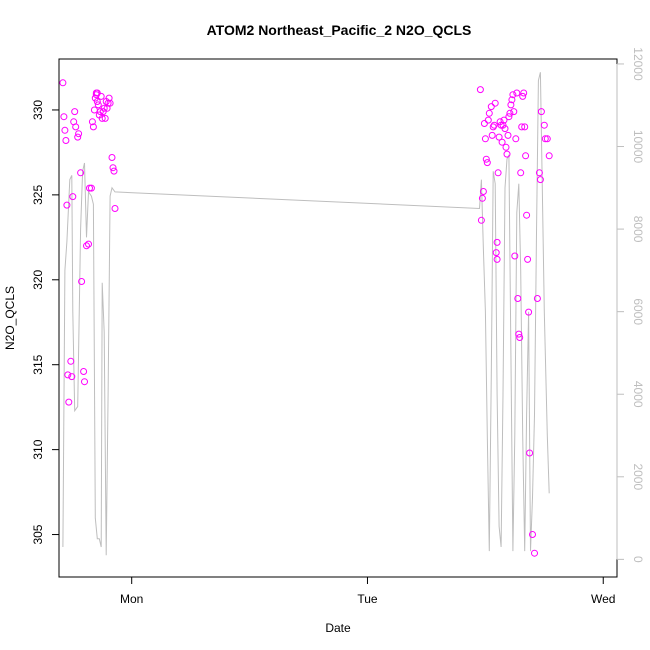 Image resolution: width=650 pixels, height=650 pixels. Describe the element at coordinates (630, 305) in the screenshot. I see `y-axis-right: 0 2000 4000 6000 8000 10000 12000` at that location.